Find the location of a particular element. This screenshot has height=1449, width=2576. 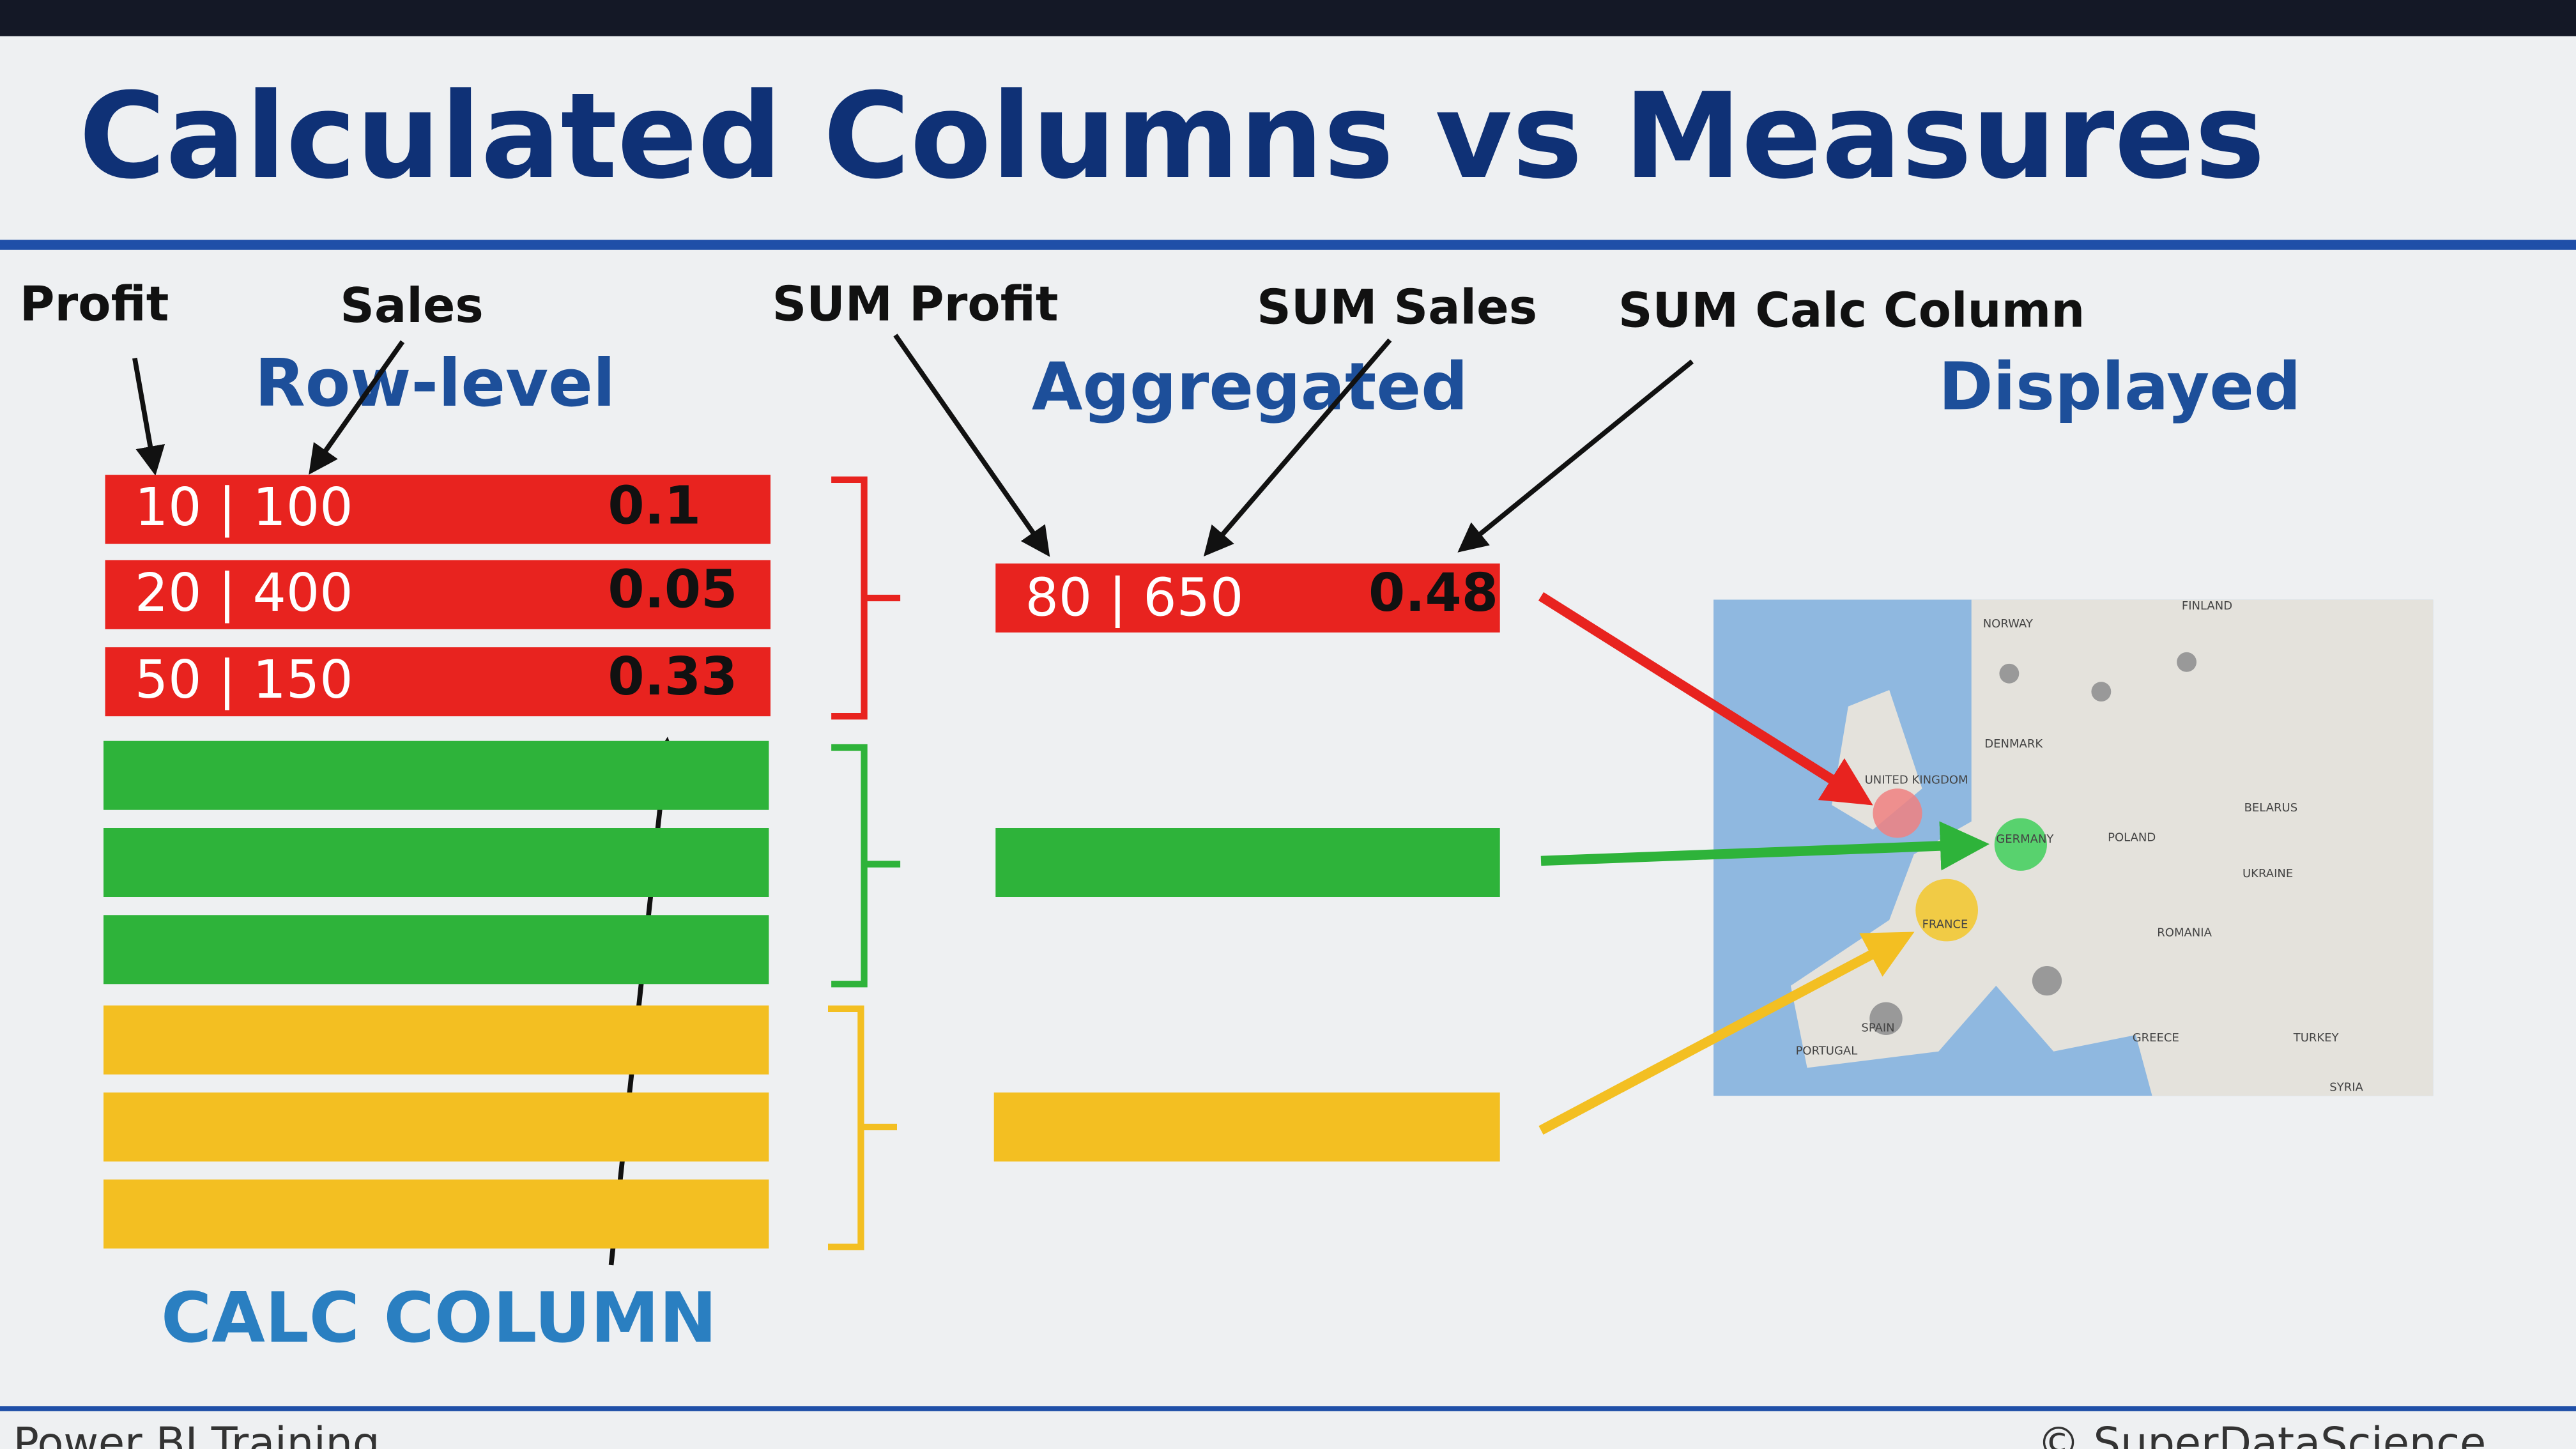

heading: Row-level is located at coordinates (435, 384).